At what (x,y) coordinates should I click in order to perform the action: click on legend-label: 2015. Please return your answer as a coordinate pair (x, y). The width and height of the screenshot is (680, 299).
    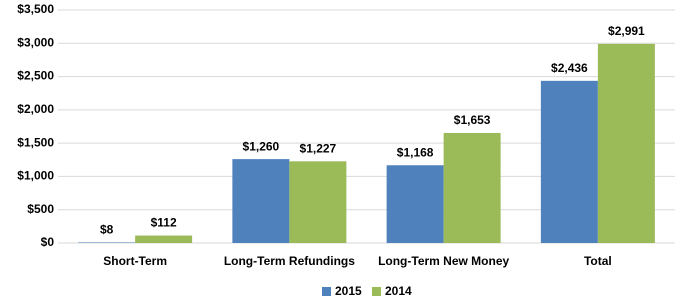
    Looking at the image, I should click on (348, 291).